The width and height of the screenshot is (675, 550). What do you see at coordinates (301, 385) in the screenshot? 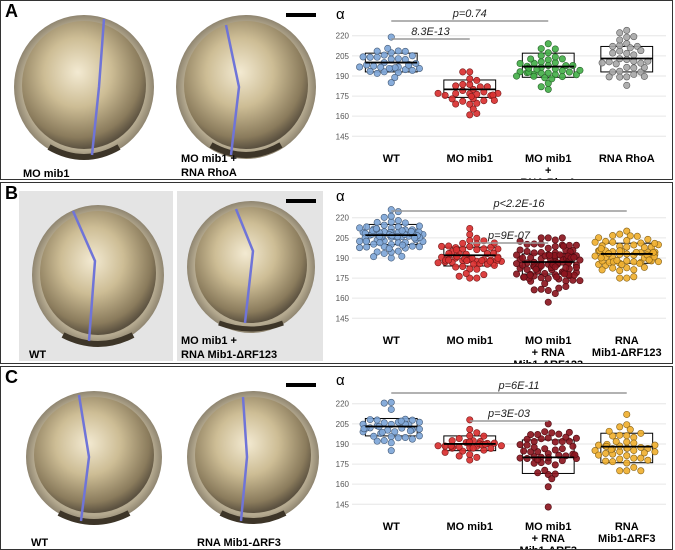
I see `scale-bar` at bounding box center [301, 385].